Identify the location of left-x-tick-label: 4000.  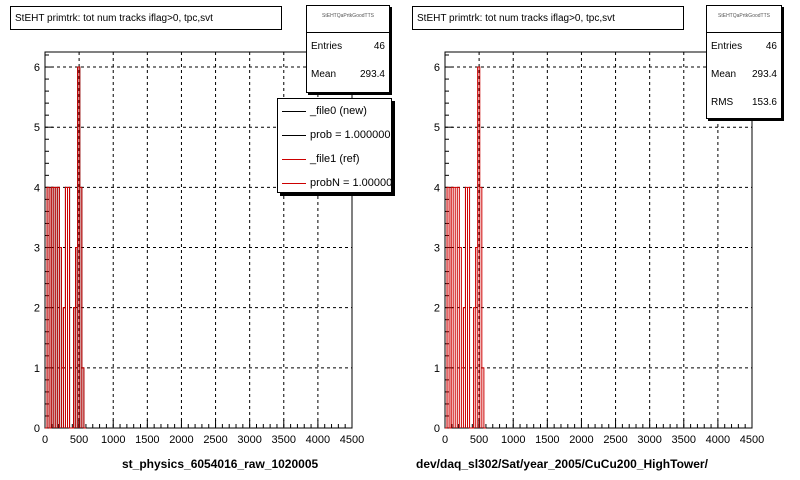
(318, 440).